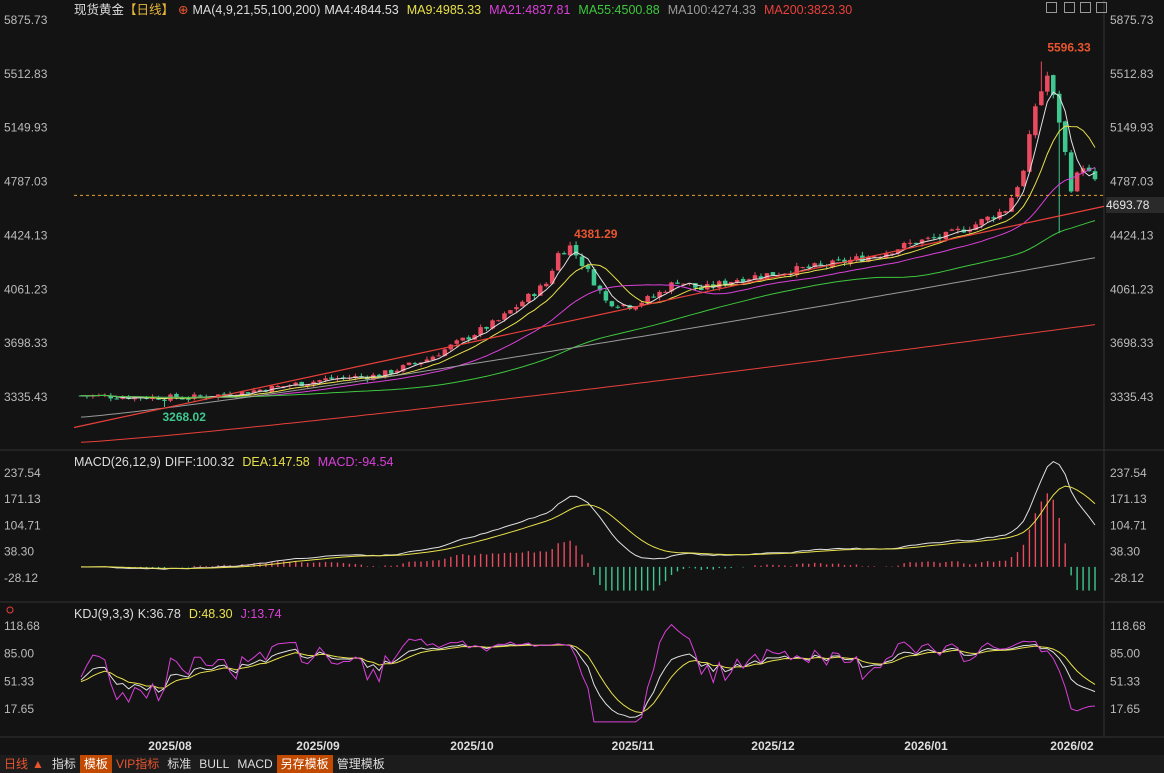 The height and width of the screenshot is (773, 1164). I want to click on kdj-tick-right-0: 118.68, so click(1128, 626).